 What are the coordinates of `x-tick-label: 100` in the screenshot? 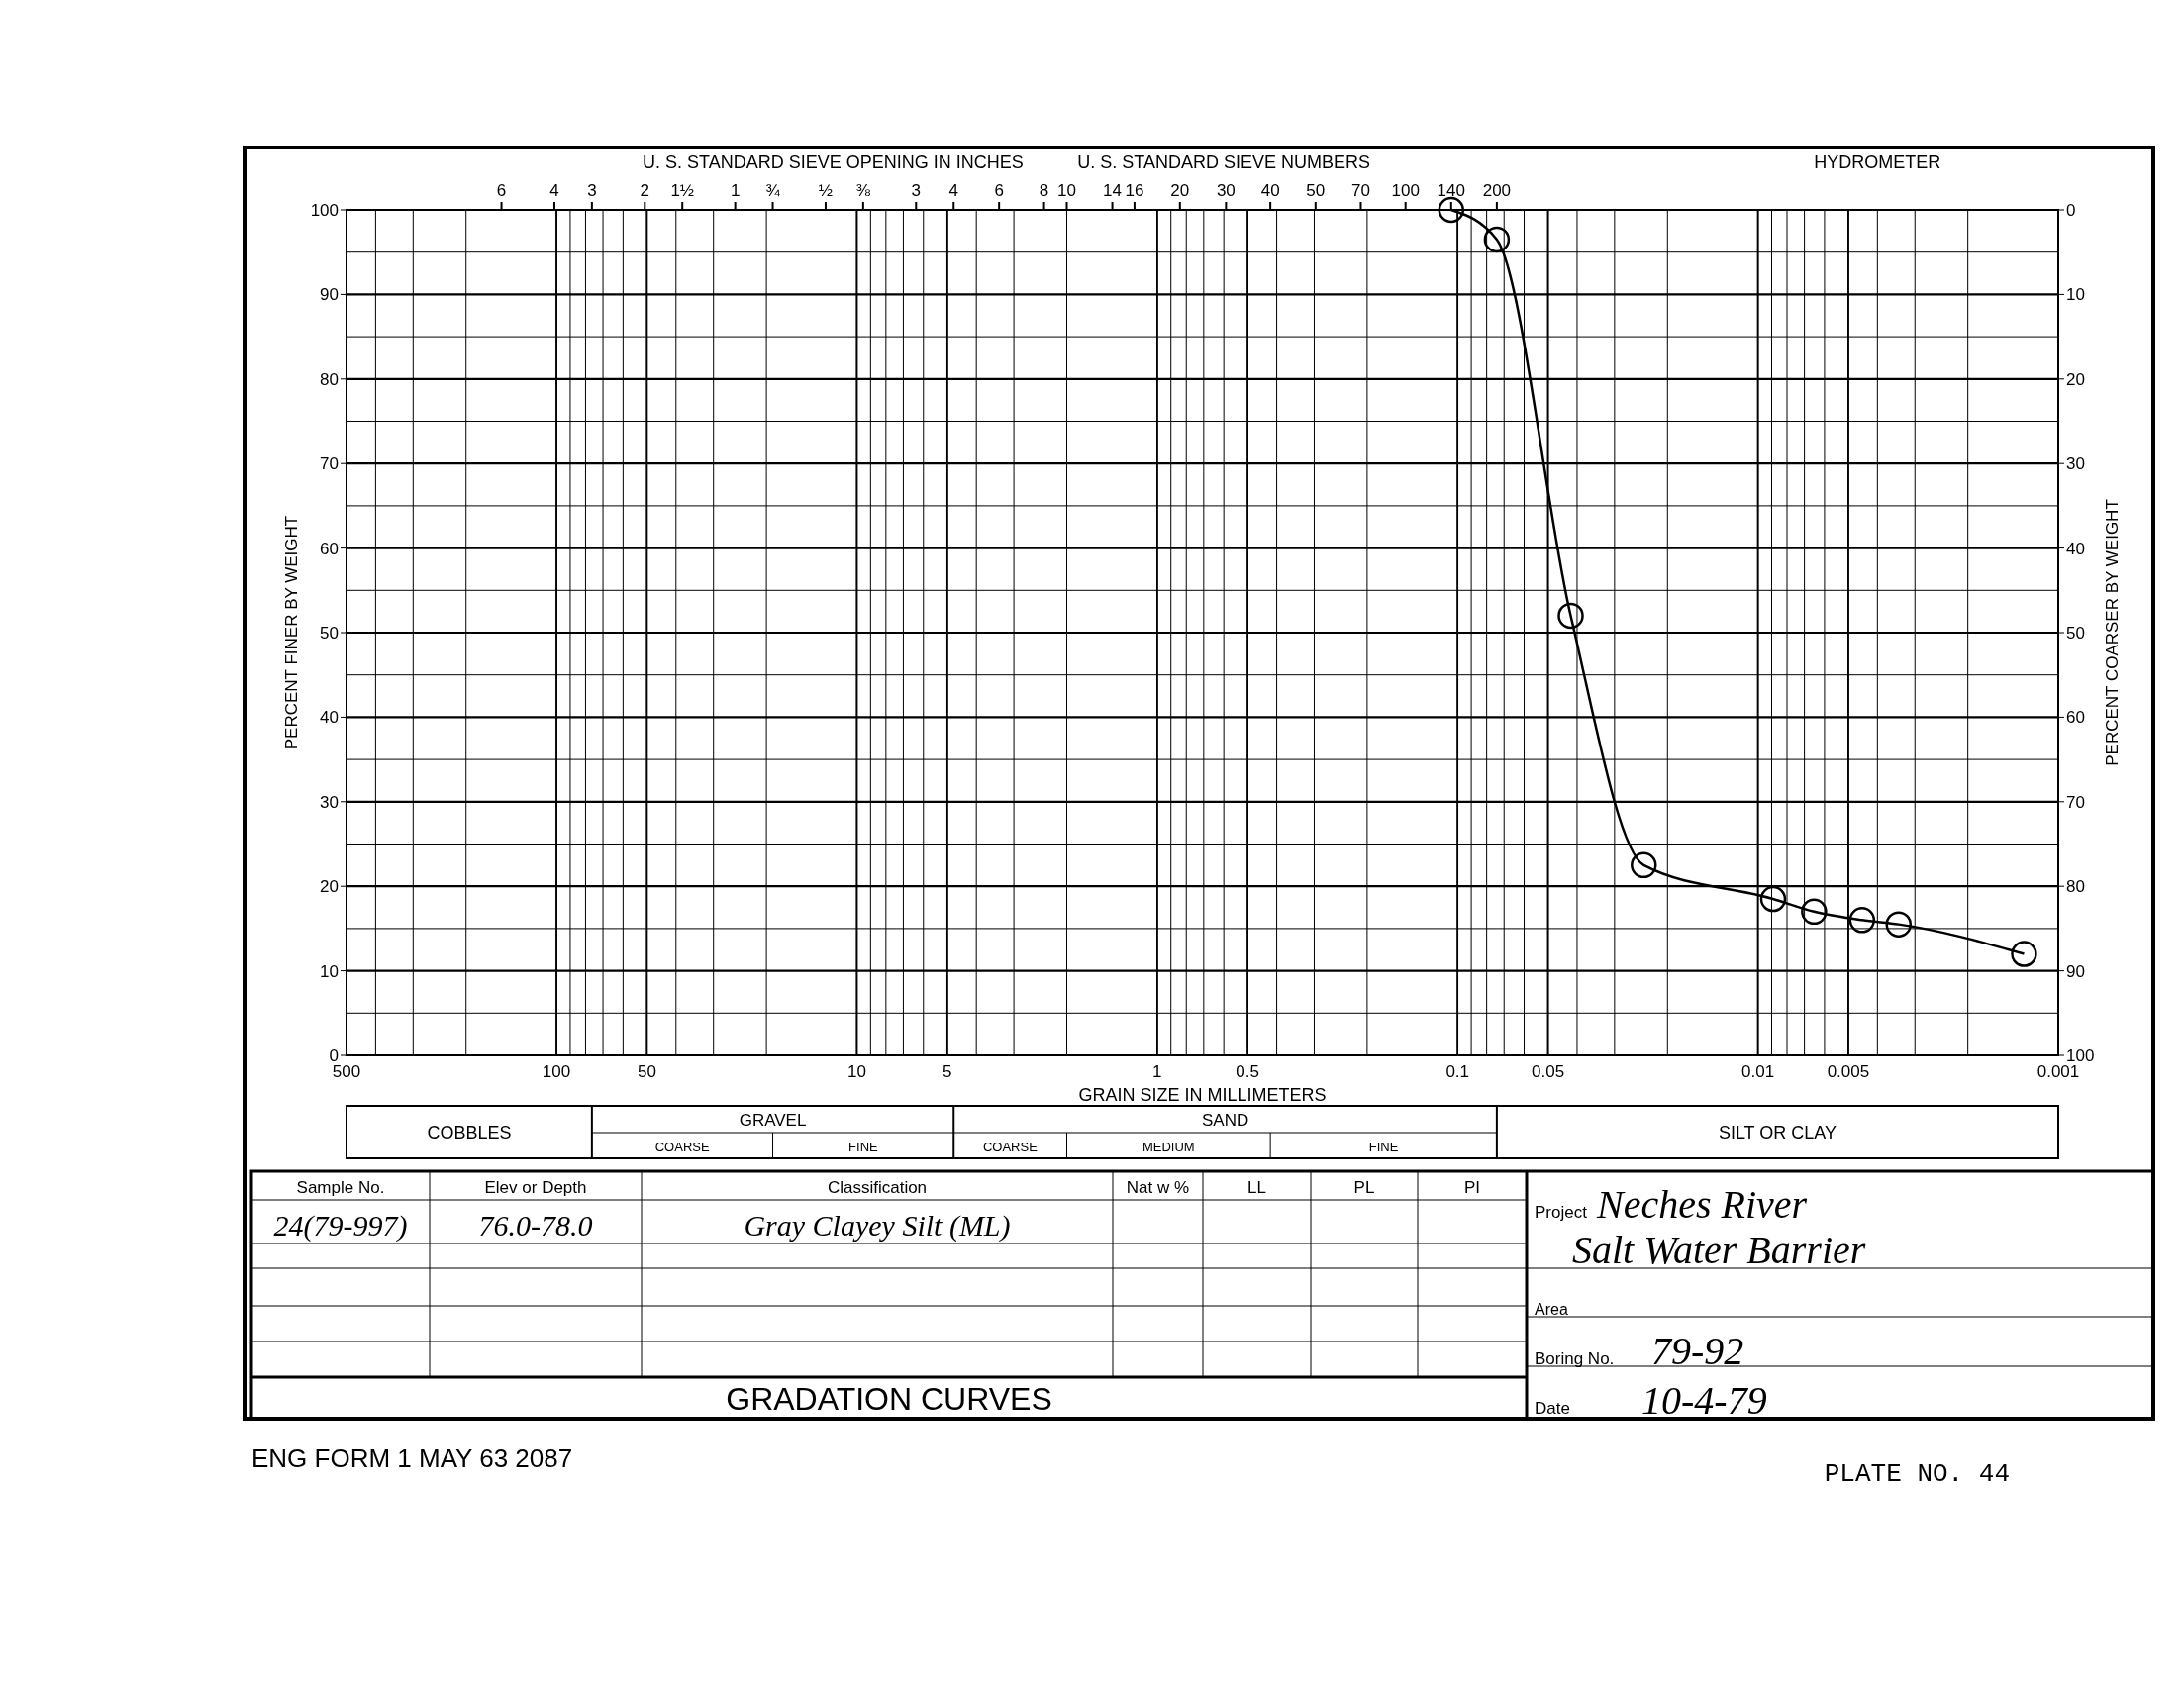 It's located at (556, 1071).